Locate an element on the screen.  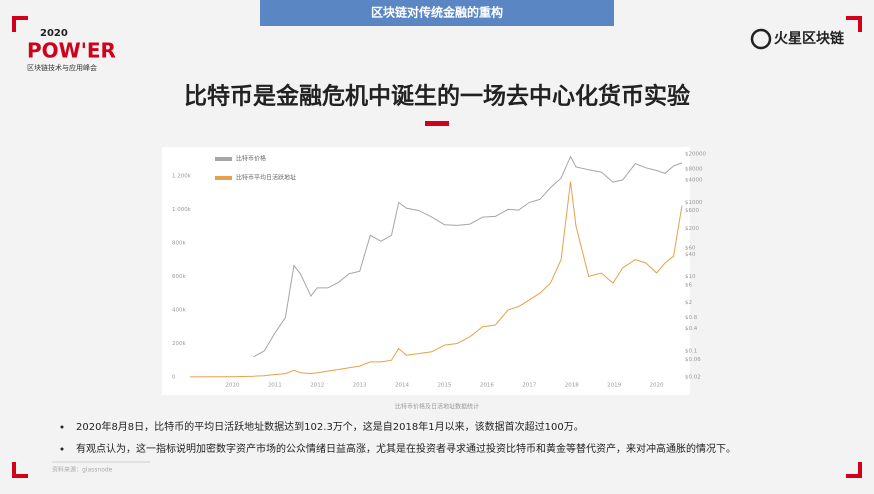
brand-icon is located at coordinates (761, 39).